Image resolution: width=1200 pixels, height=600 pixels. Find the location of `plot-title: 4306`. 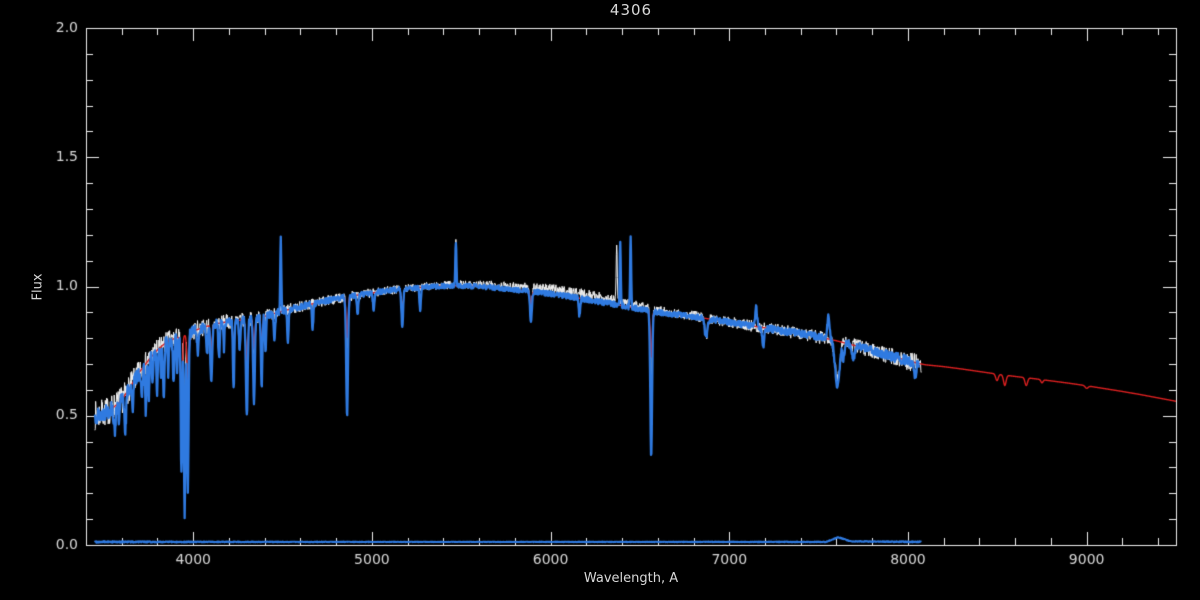

plot-title: 4306 is located at coordinates (631, 10).